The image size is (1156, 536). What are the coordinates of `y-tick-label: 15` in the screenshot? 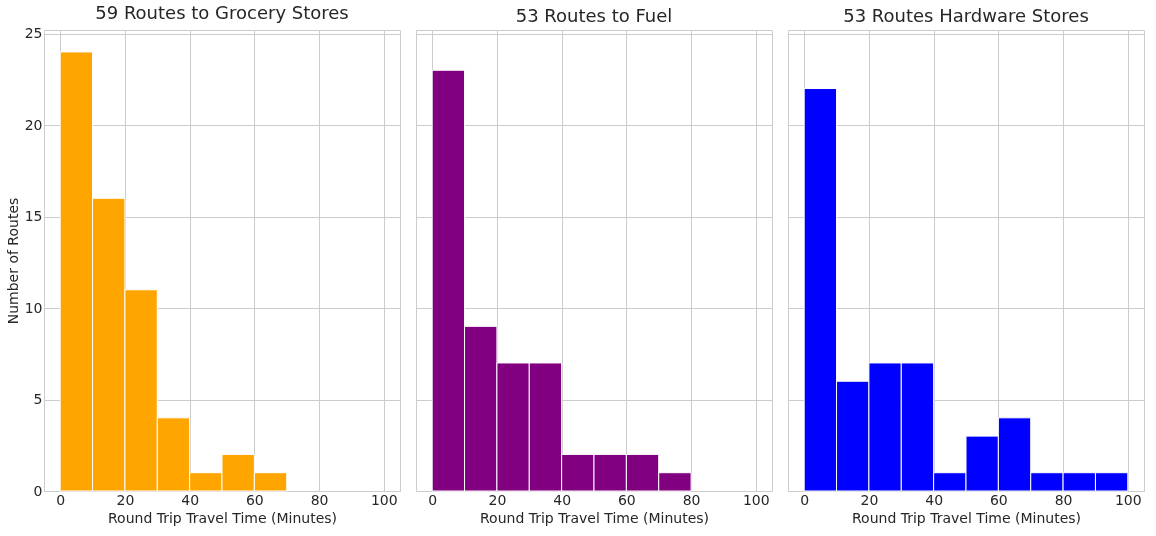 It's located at (33, 216).